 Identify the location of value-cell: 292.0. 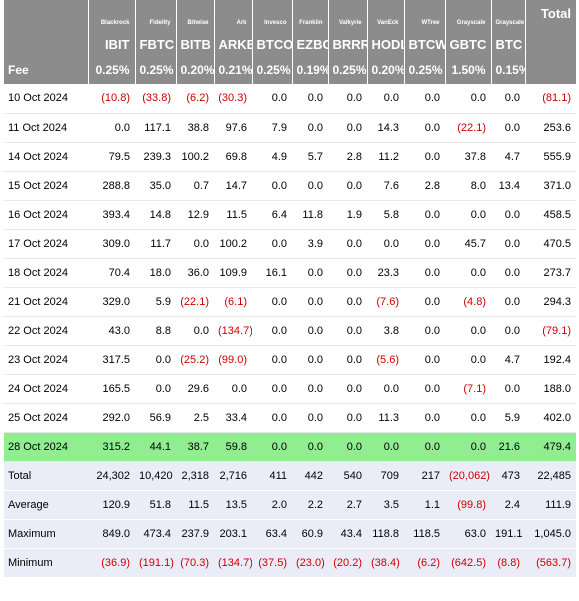
(111, 418).